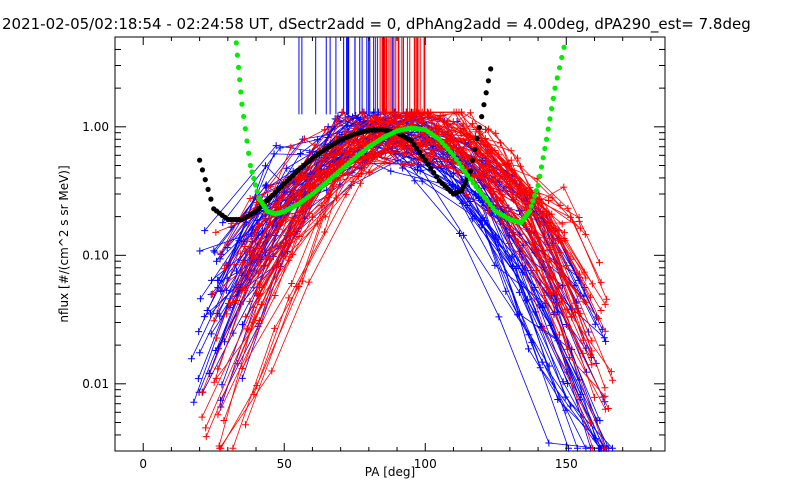  I want to click on x-tick-label: 150, so click(566, 464).